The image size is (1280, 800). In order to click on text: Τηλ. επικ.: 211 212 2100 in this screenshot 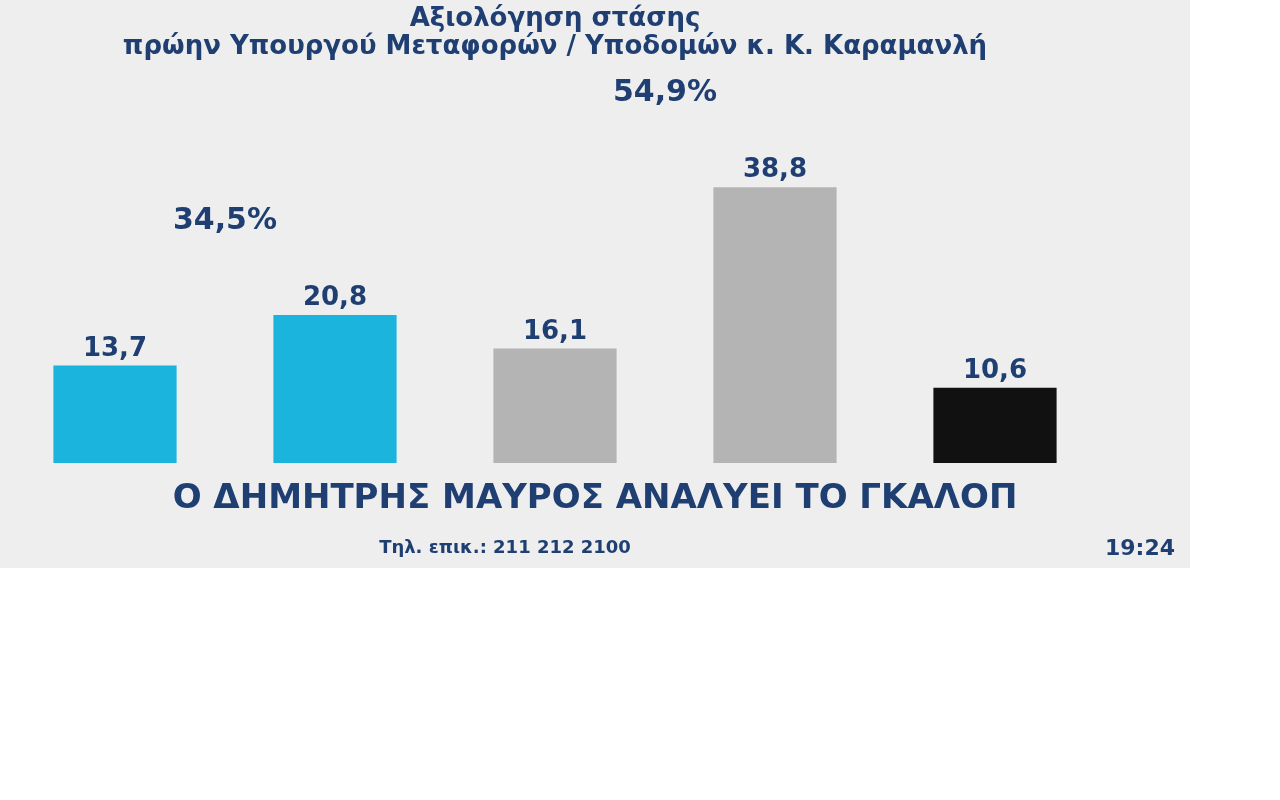, I will do `click(505, 546)`.